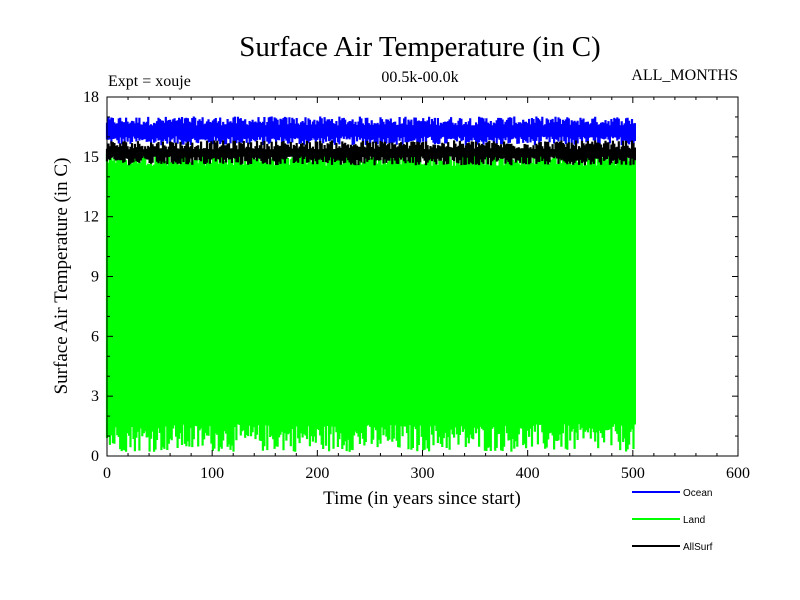 This screenshot has height=600, width=800. Describe the element at coordinates (95, 456) in the screenshot. I see `y-tick-label: 0` at that location.